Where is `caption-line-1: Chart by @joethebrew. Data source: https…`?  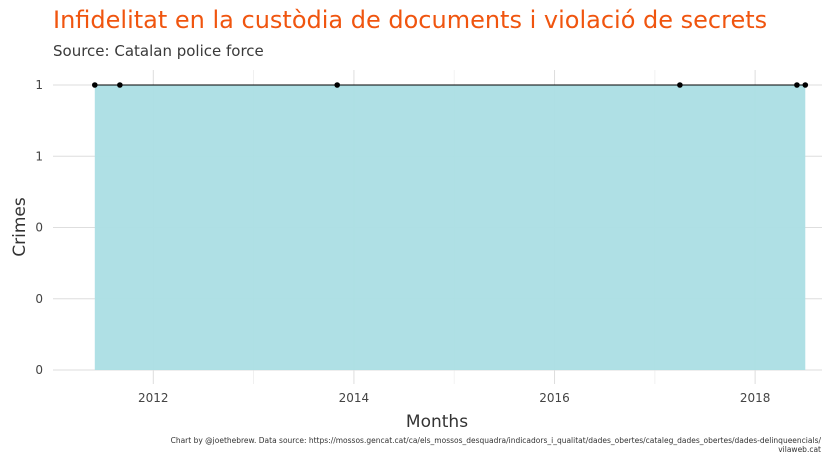 caption-line-1: Chart by @joethebrew. Data source: https… is located at coordinates (495, 440).